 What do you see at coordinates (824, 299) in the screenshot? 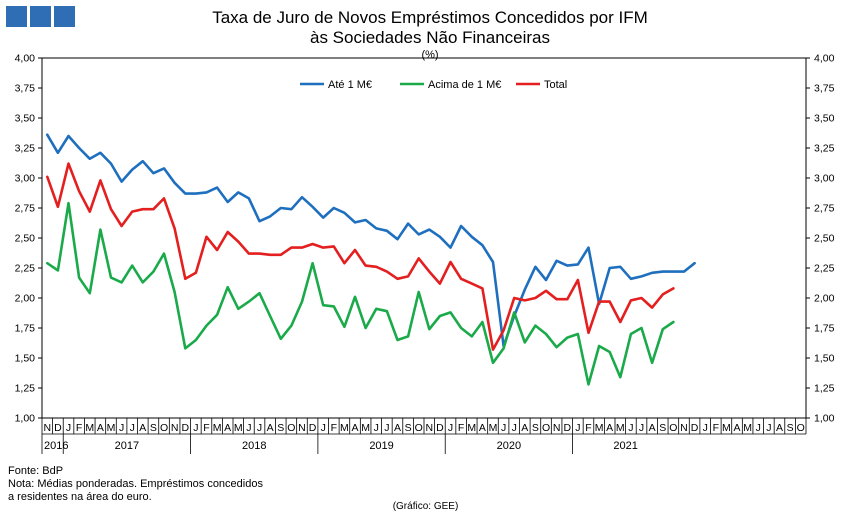
I see `y-tick-label-right: 2,00` at bounding box center [824, 299].